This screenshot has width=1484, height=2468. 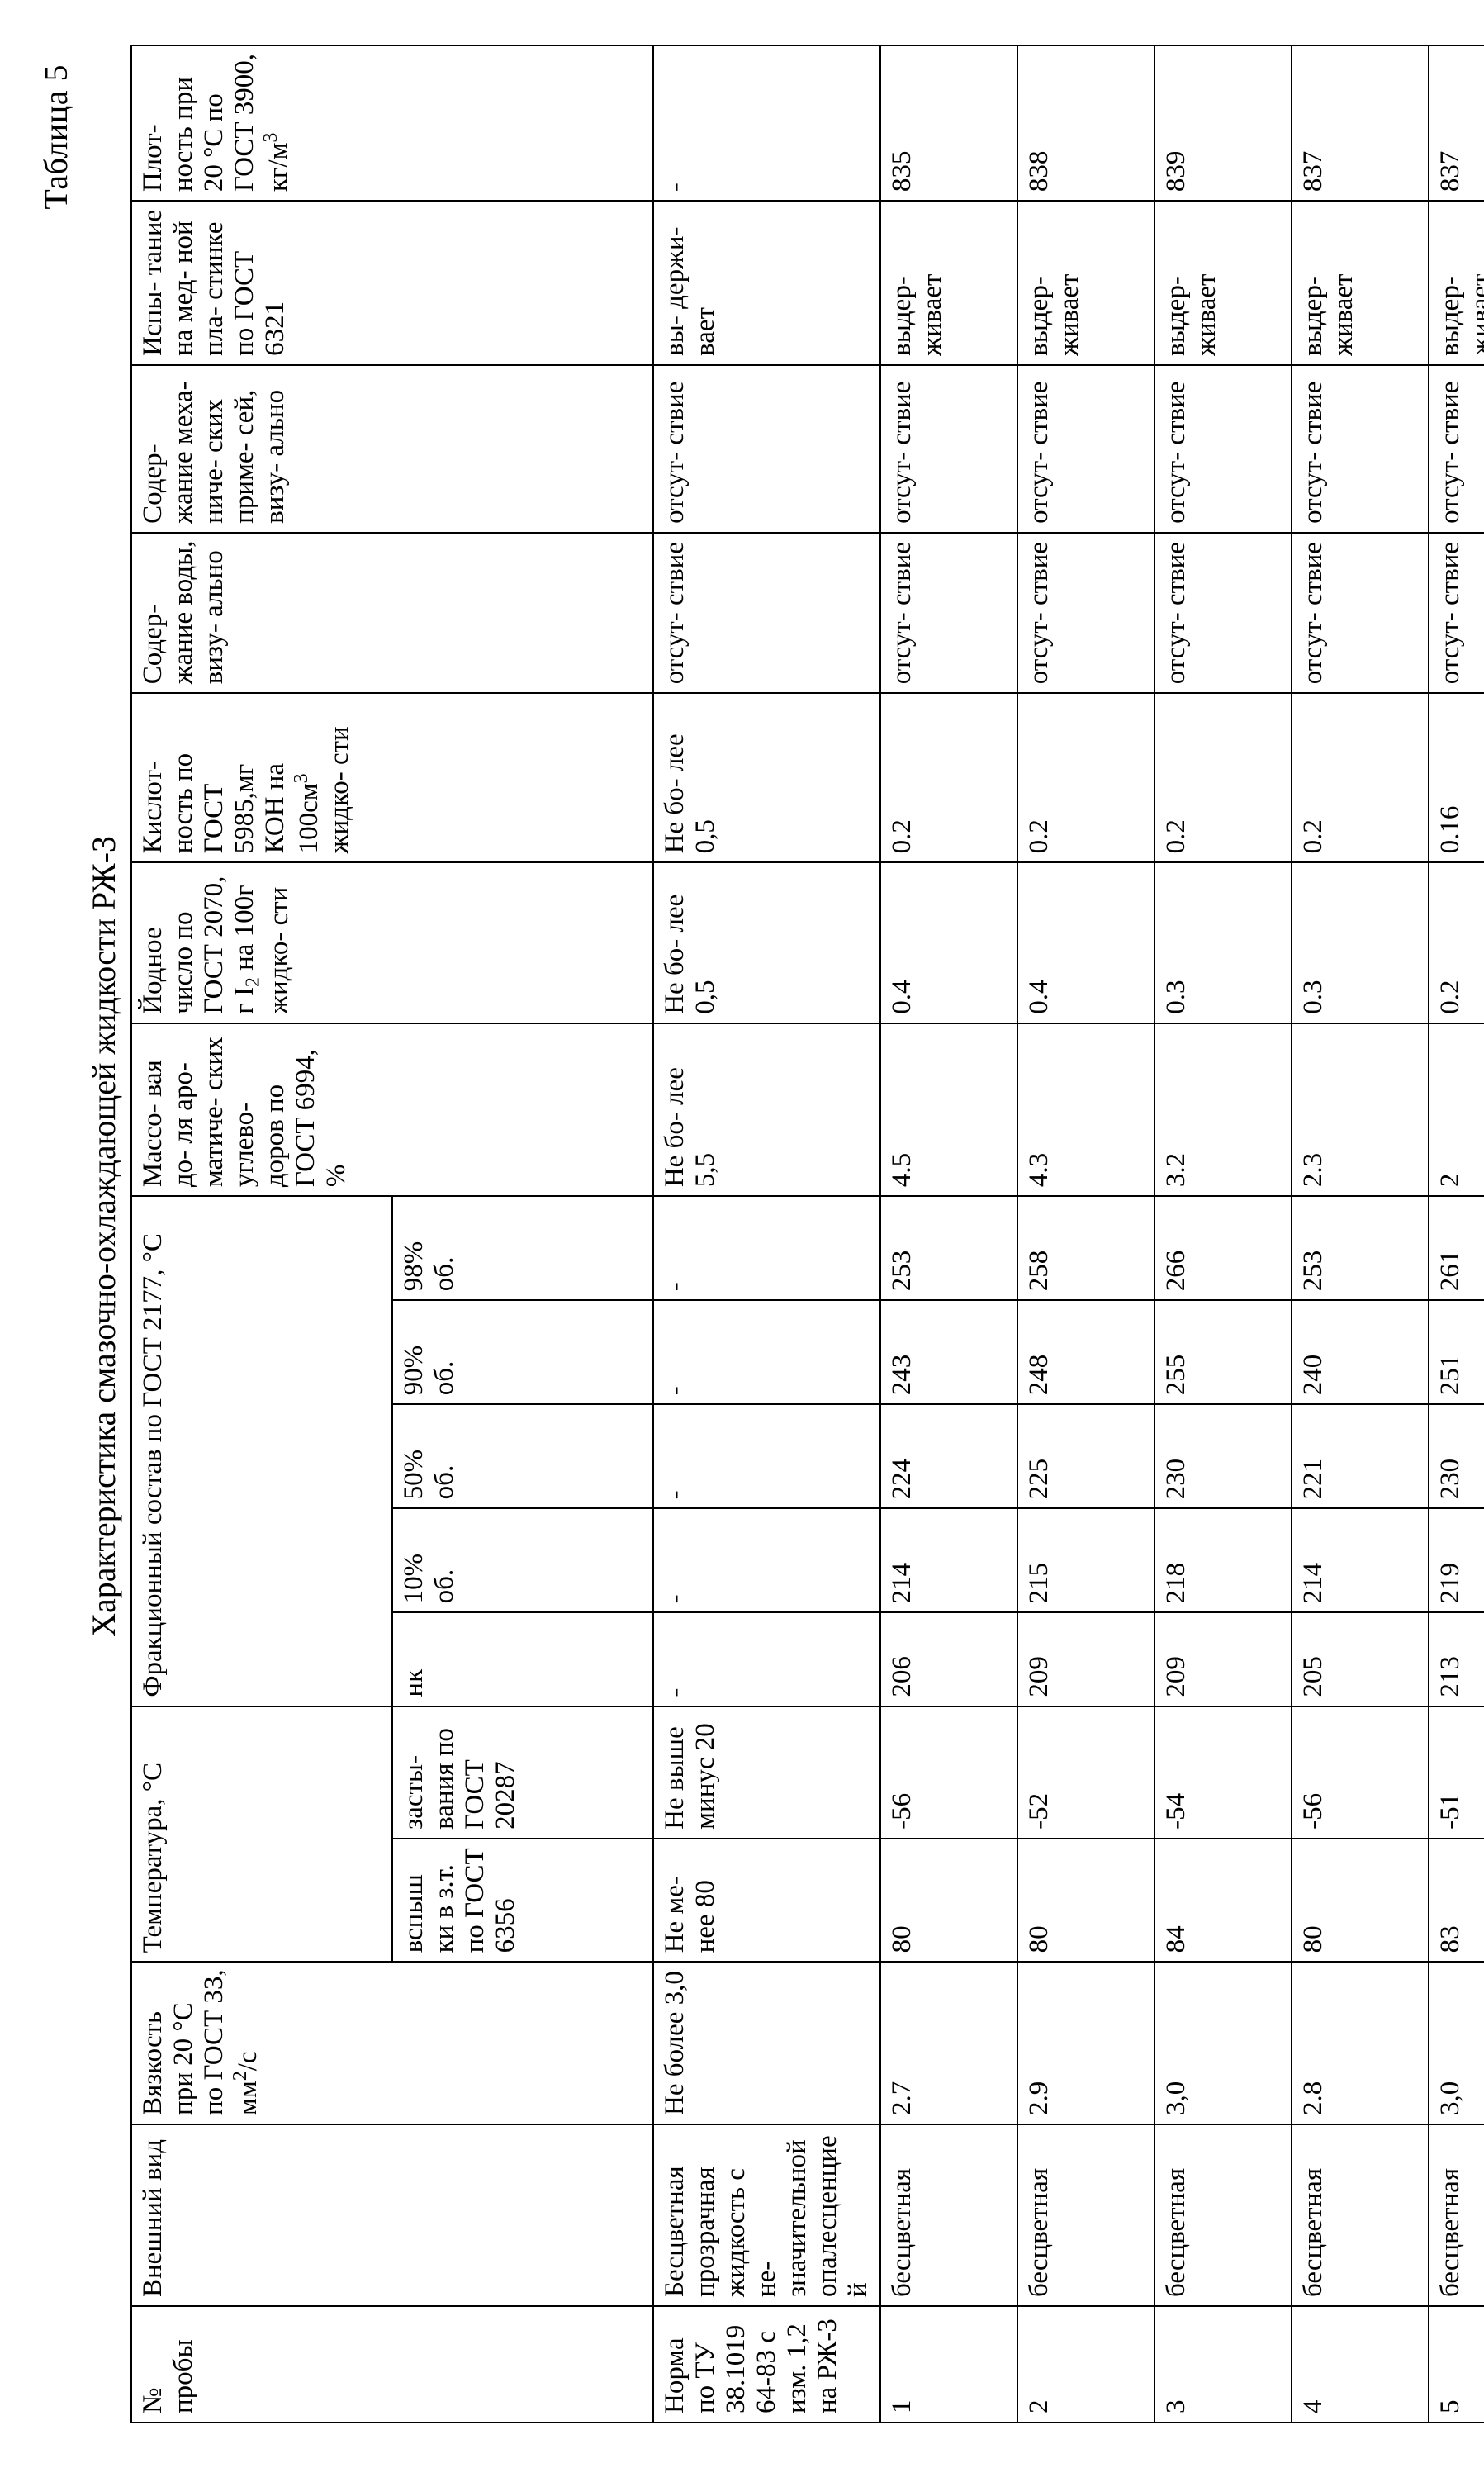 I want to click on header-viscosity-exponent: 2, so click(x=240, y=2076).